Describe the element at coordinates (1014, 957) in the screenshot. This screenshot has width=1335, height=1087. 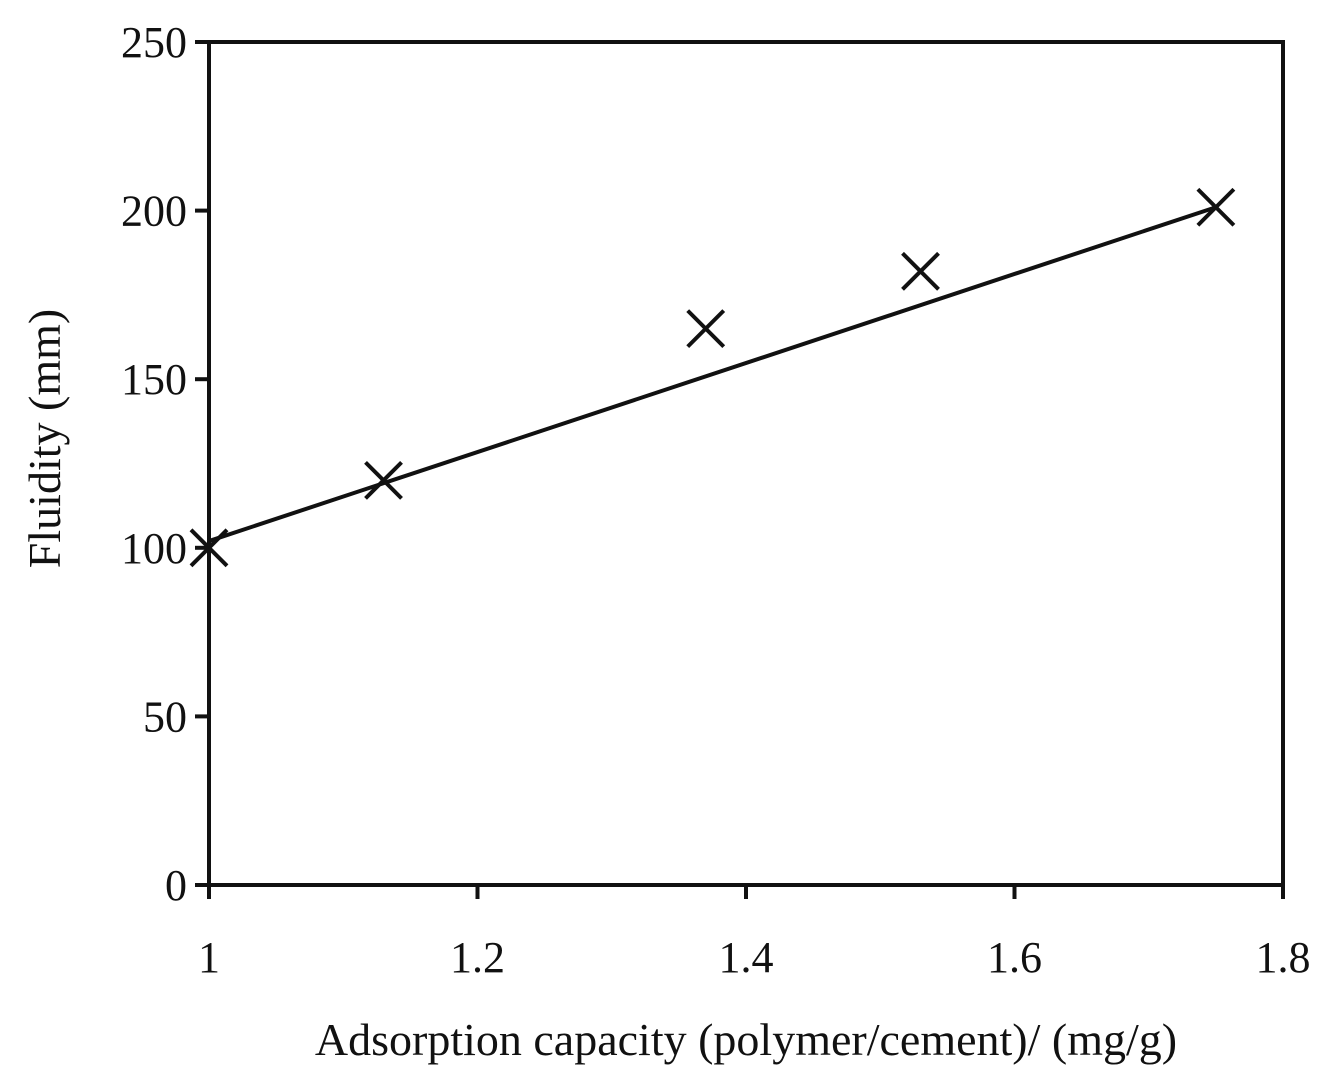
I see `x-tick-label: 1.6` at that location.